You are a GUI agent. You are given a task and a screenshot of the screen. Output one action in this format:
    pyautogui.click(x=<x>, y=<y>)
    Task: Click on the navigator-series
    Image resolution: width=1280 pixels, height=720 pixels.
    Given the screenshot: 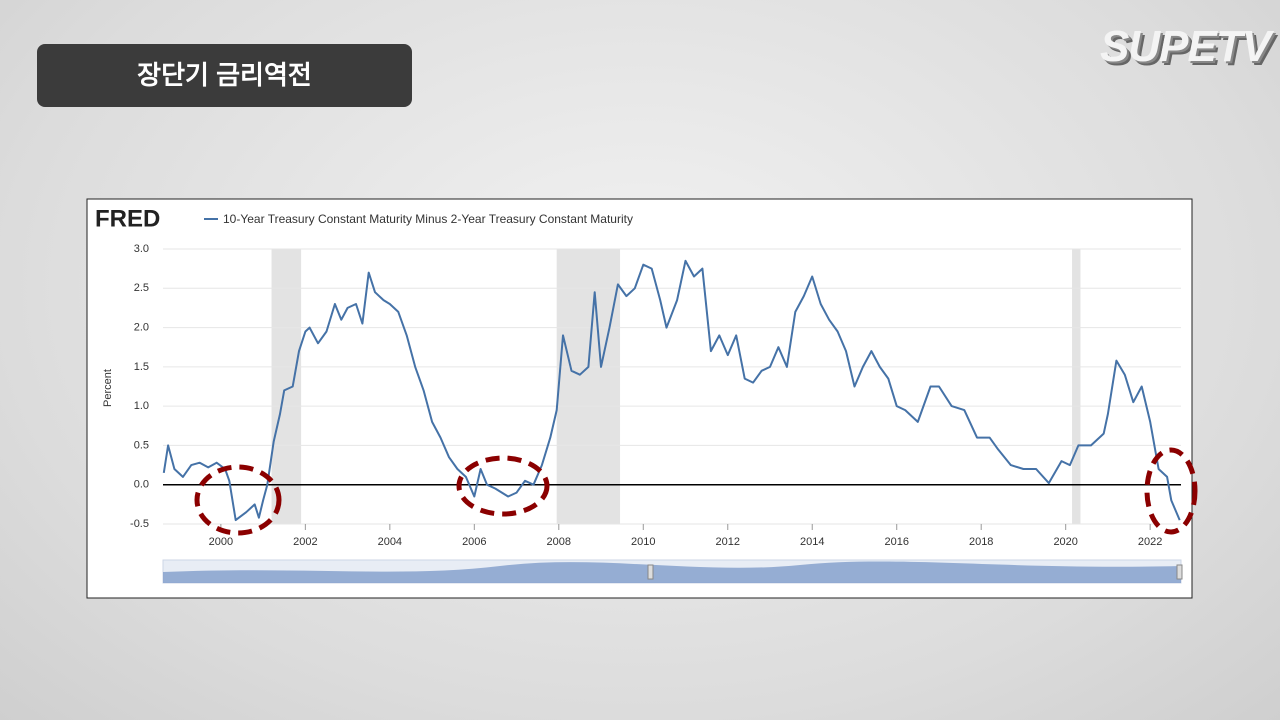 What is the action you would take?
    pyautogui.click(x=672, y=572)
    